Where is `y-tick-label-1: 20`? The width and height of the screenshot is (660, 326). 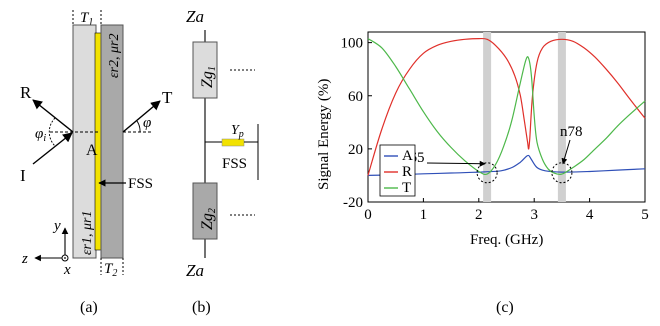
y-tick-label-1: 20 is located at coordinates (355, 150).